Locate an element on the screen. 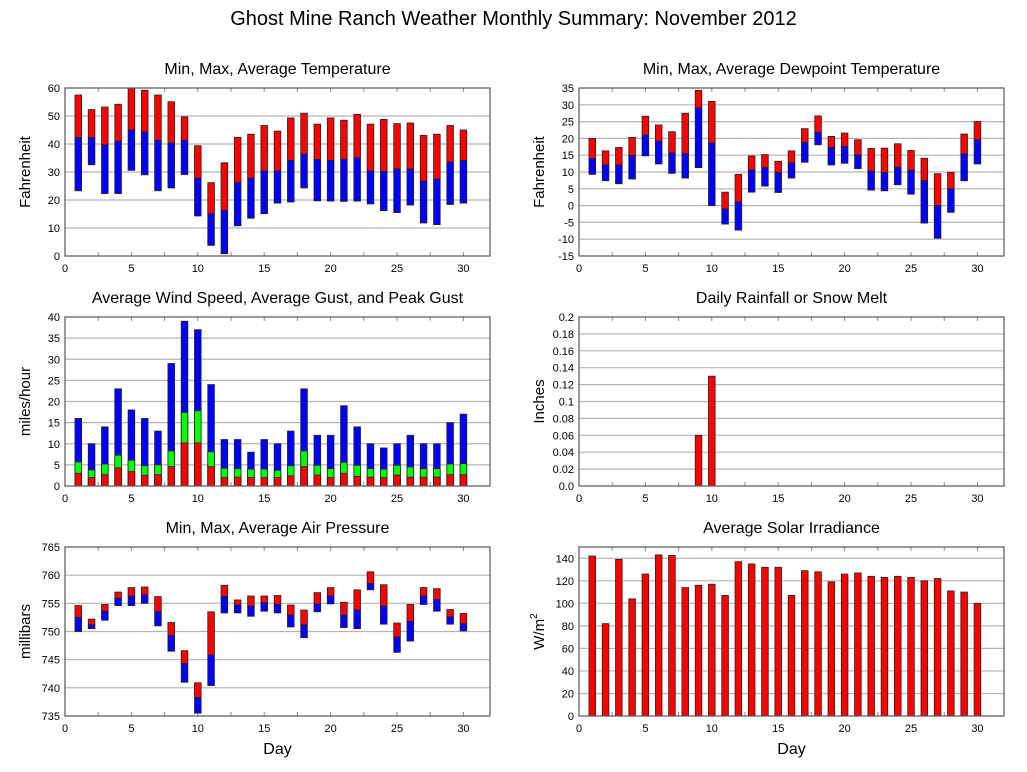 The height and width of the screenshot is (772, 1027). x-tick-label: 5 is located at coordinates (645, 499).